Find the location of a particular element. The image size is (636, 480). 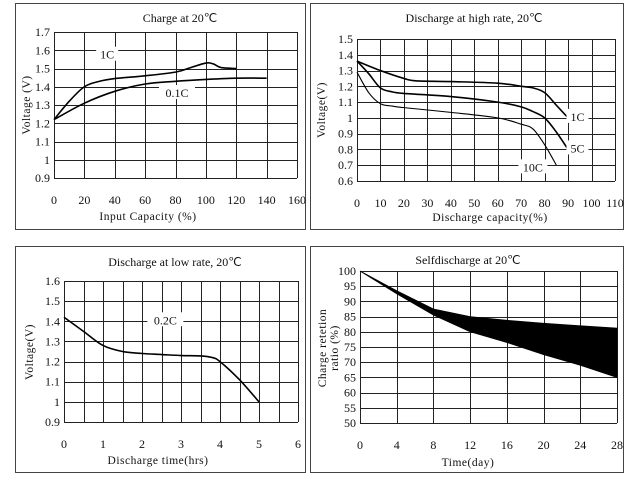

series-line-0-2c is located at coordinates (161, 359).